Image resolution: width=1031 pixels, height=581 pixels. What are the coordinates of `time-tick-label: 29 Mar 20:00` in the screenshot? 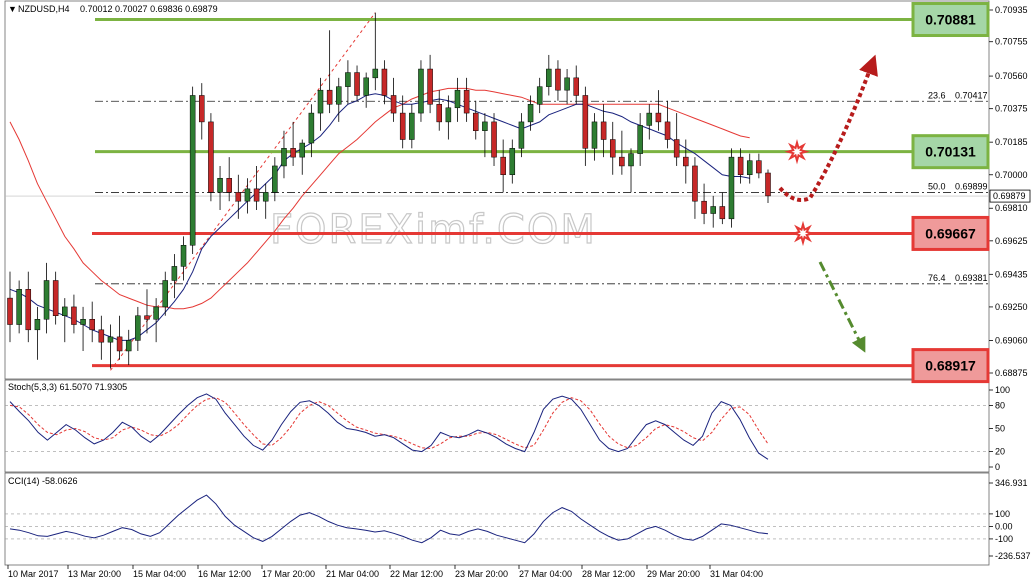 It's located at (673, 574).